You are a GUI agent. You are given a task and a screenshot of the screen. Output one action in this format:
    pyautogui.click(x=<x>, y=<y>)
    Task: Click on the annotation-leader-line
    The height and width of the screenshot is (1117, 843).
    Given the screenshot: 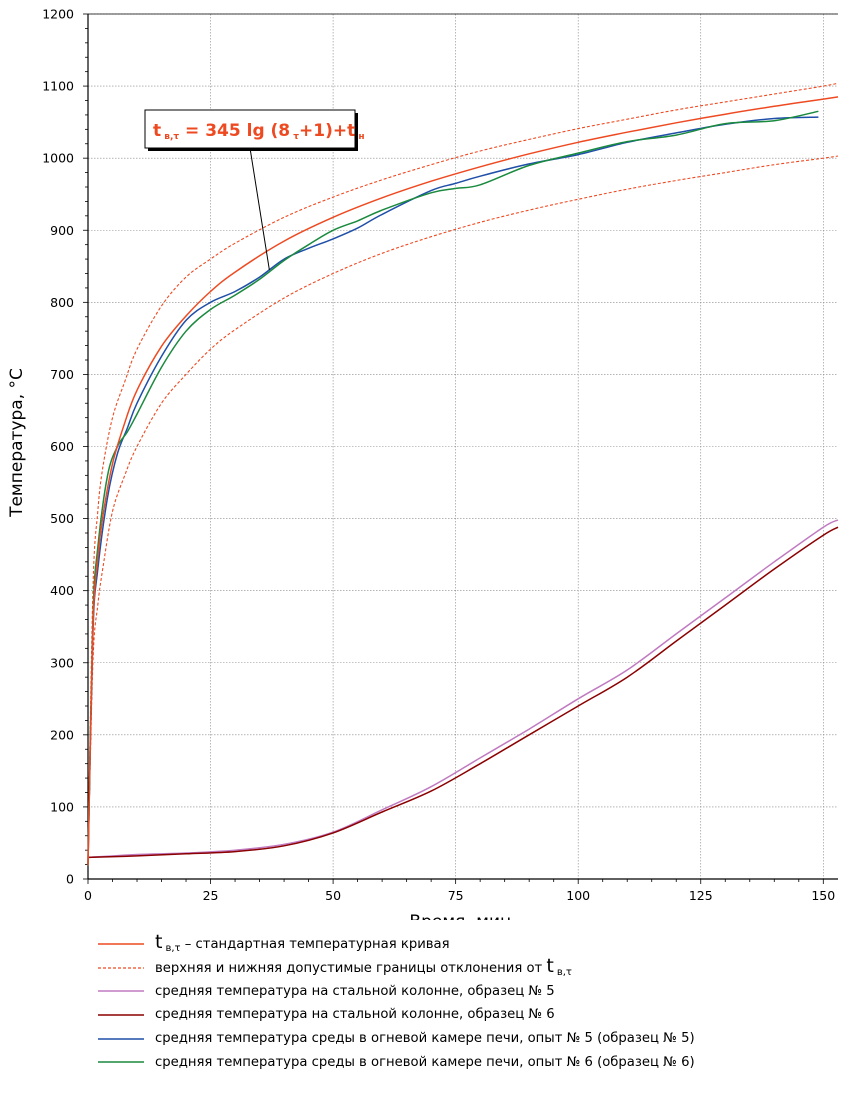 What is the action you would take?
    pyautogui.click(x=259, y=208)
    